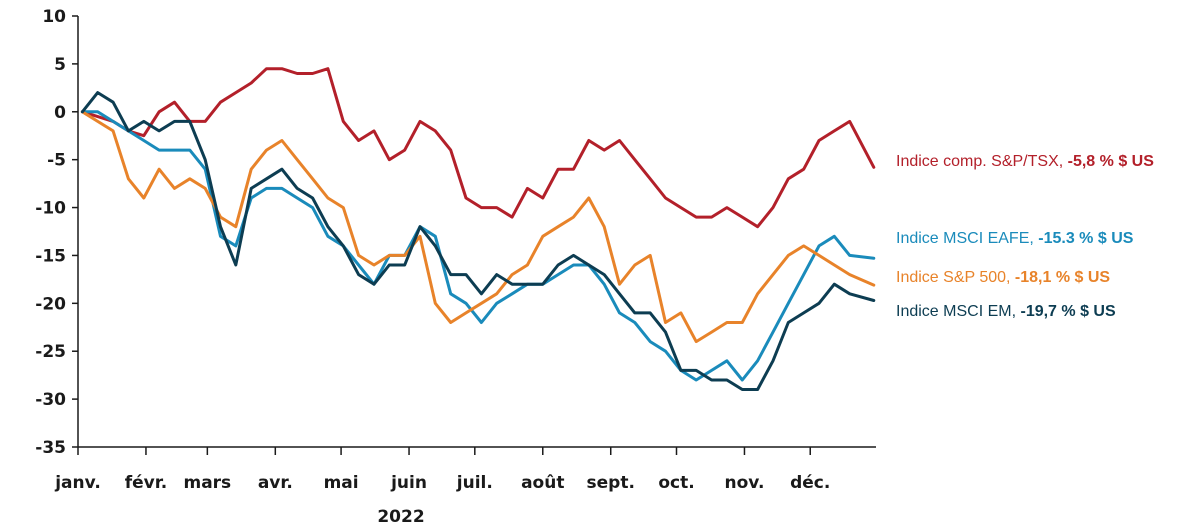 The height and width of the screenshot is (532, 1200). Describe the element at coordinates (50, 209) in the screenshot. I see `y-tick-label: -10` at that location.